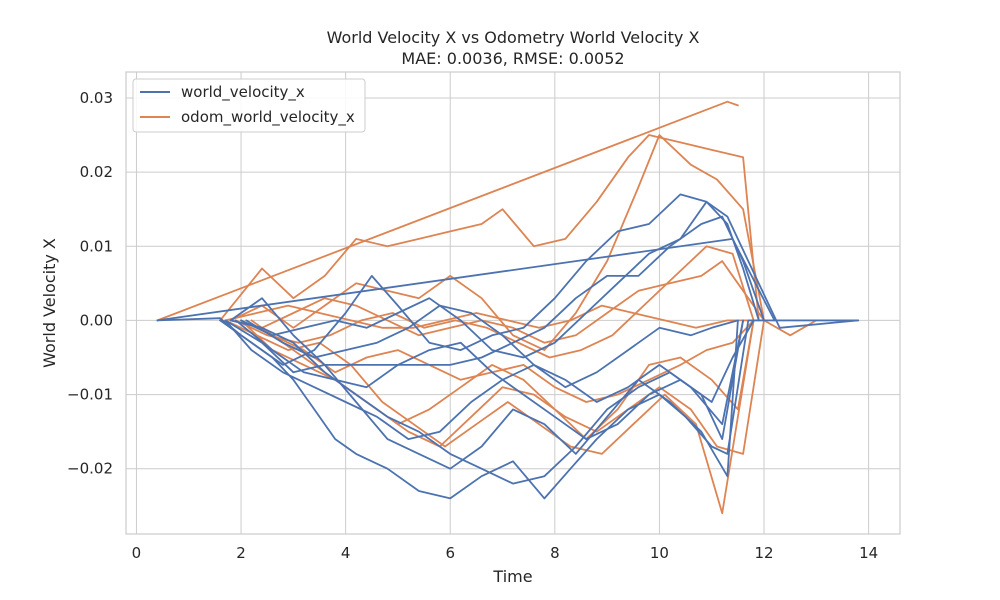  I want to click on x-tick-label: 2, so click(241, 553).